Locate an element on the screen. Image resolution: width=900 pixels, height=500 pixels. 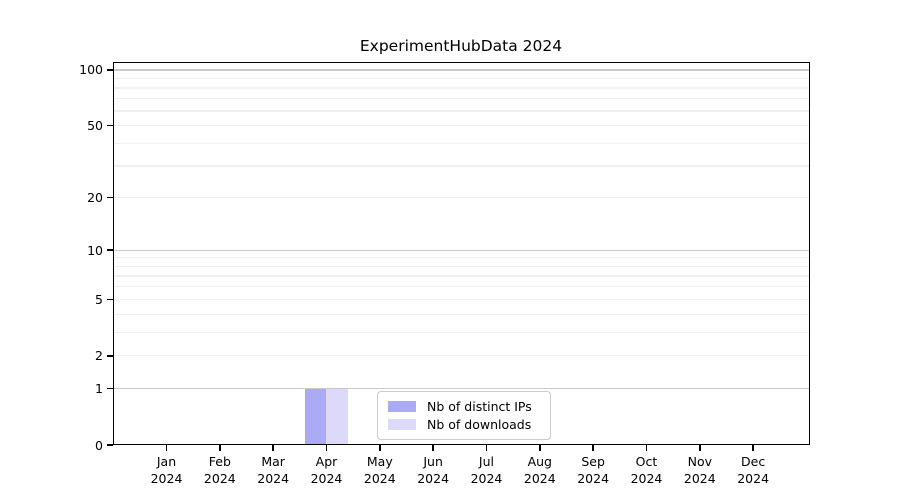
y-tick-label: 50 is located at coordinates (95, 125).